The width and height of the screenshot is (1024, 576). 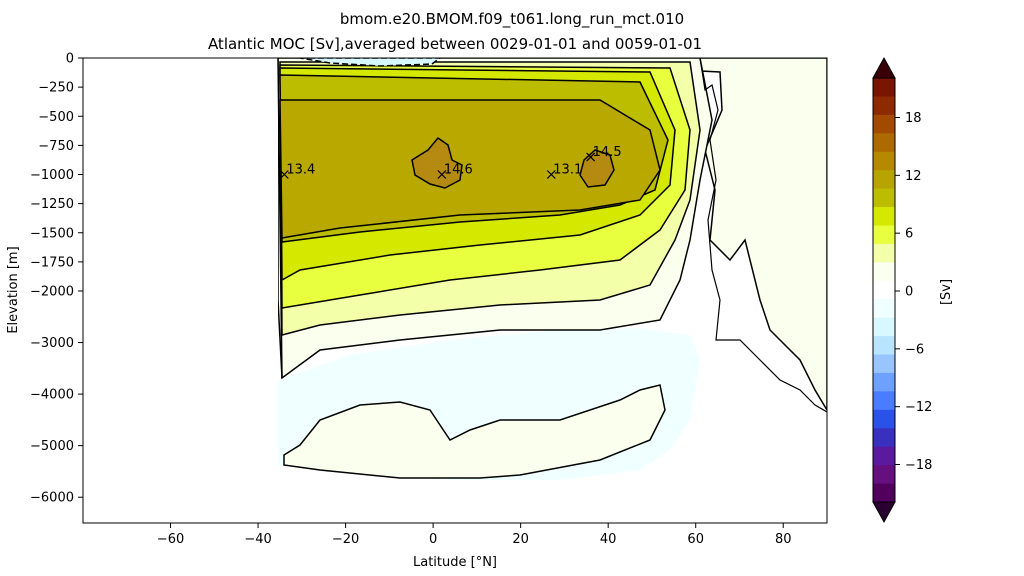 I want to click on x-tick-label: 60, so click(x=695, y=539).